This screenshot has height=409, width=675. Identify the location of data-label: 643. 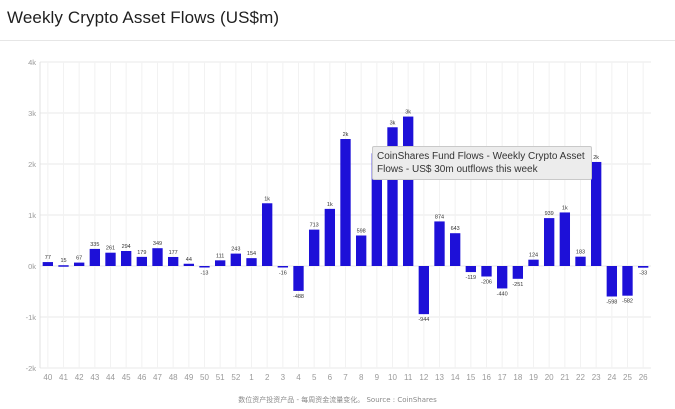
(455, 229).